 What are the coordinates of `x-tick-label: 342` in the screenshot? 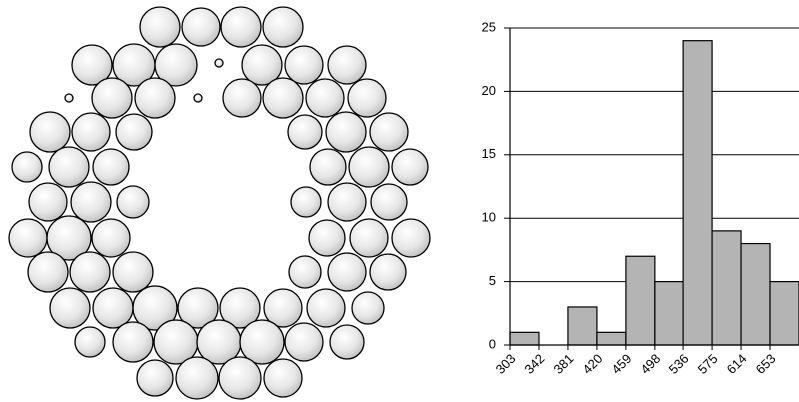 It's located at (535, 364).